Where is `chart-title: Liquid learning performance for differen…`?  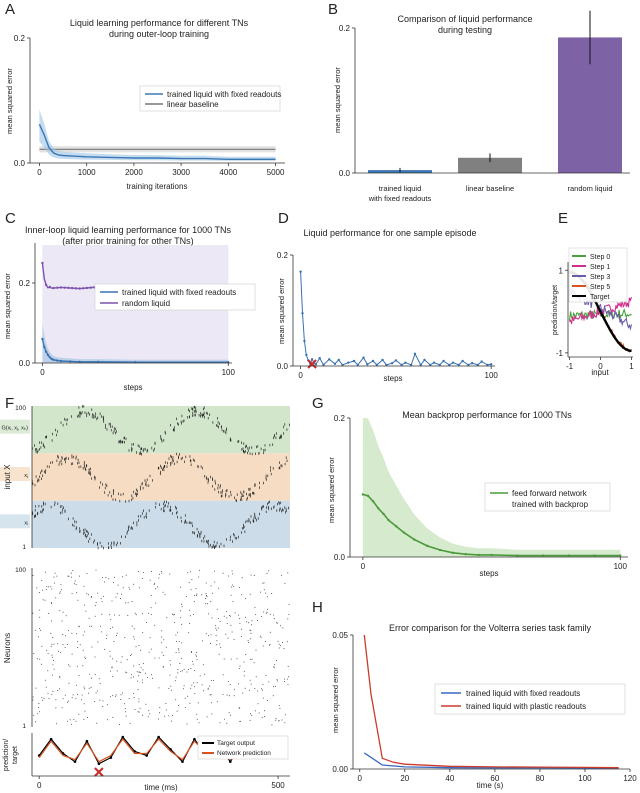 chart-title: Liquid learning performance for differen… is located at coordinates (159, 23).